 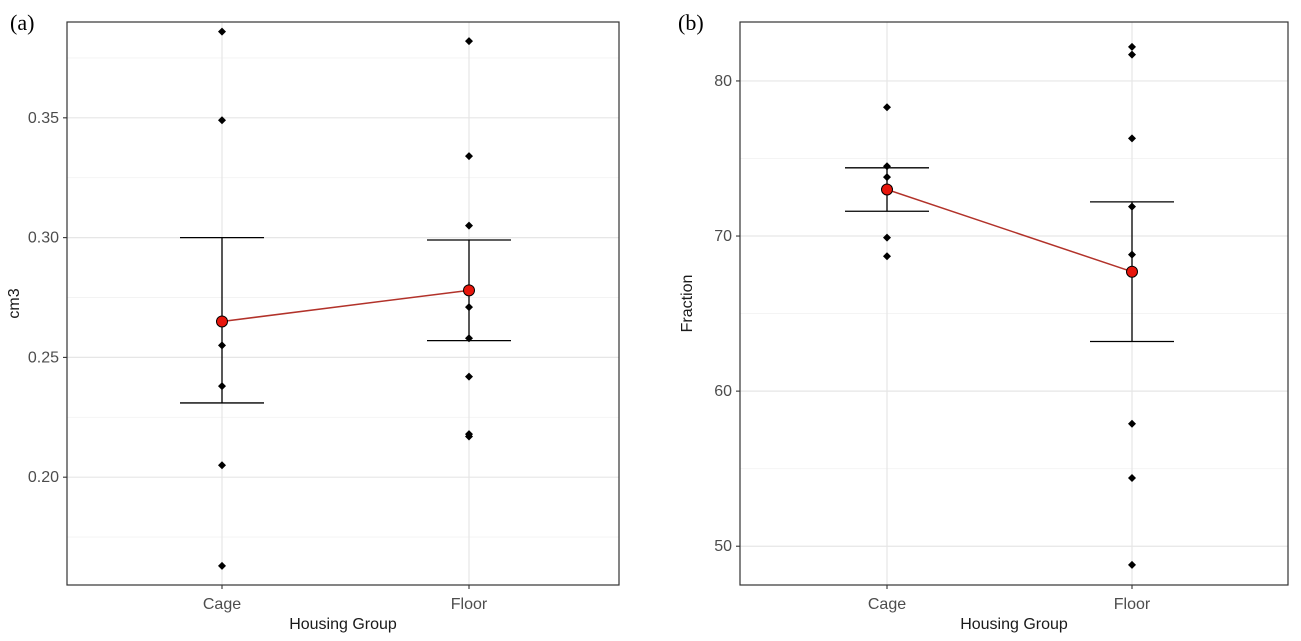 I want to click on y-tick-label: 60, so click(x=723, y=391).